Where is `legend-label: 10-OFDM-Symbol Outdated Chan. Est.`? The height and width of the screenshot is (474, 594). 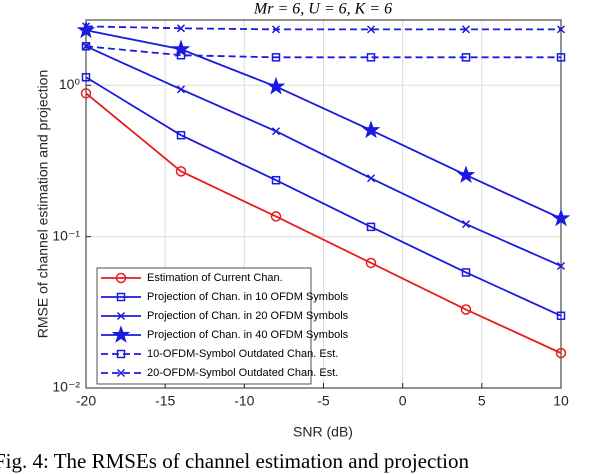 legend-label: 10-OFDM-Symbol Outdated Chan. Est. is located at coordinates (242, 354).